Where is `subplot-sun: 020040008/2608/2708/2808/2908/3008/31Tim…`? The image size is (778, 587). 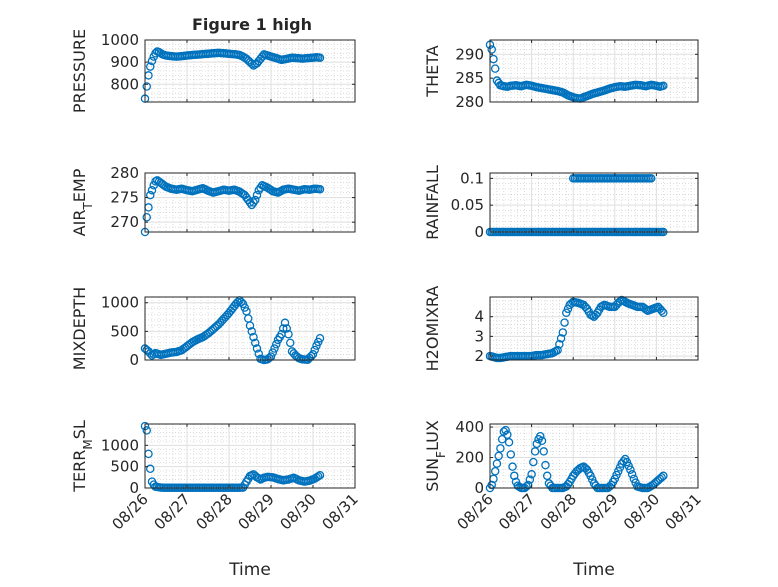 subplot-sun: 020040008/2608/2708/2808/2908/3008/31Tim… is located at coordinates (564, 499).